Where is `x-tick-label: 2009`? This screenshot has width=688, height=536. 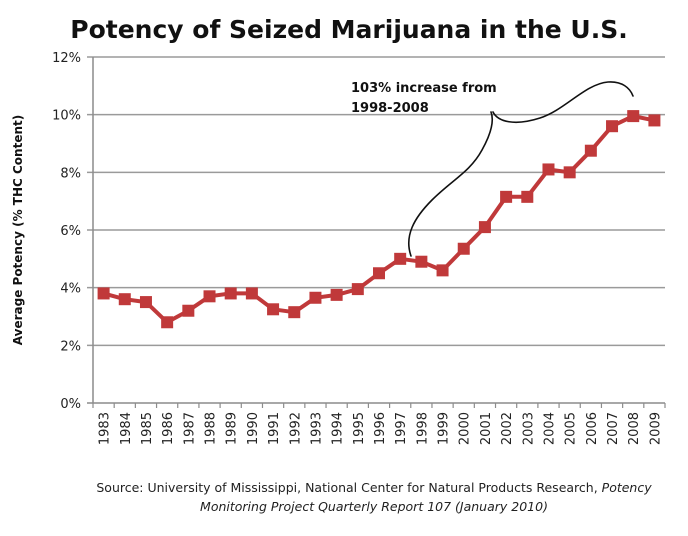
x-tick-label: 2009 is located at coordinates (655, 428).